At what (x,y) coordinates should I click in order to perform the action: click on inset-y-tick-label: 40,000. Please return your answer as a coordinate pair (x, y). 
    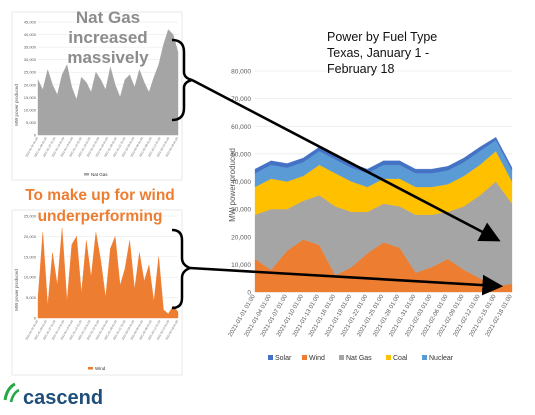
    Looking at the image, I should click on (30, 34).